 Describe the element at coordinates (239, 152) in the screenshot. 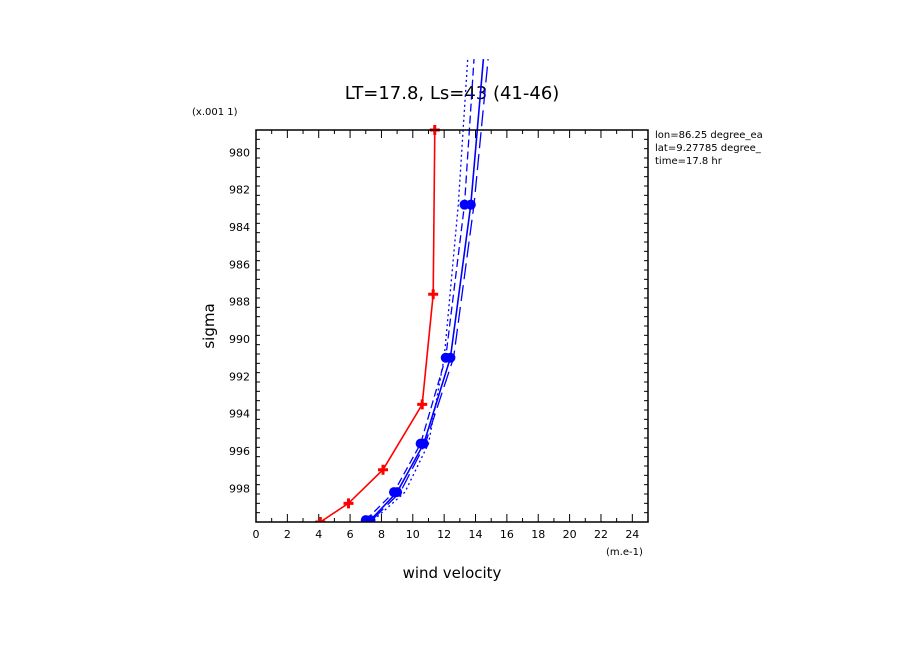

I see `y-tick-label: 980` at that location.